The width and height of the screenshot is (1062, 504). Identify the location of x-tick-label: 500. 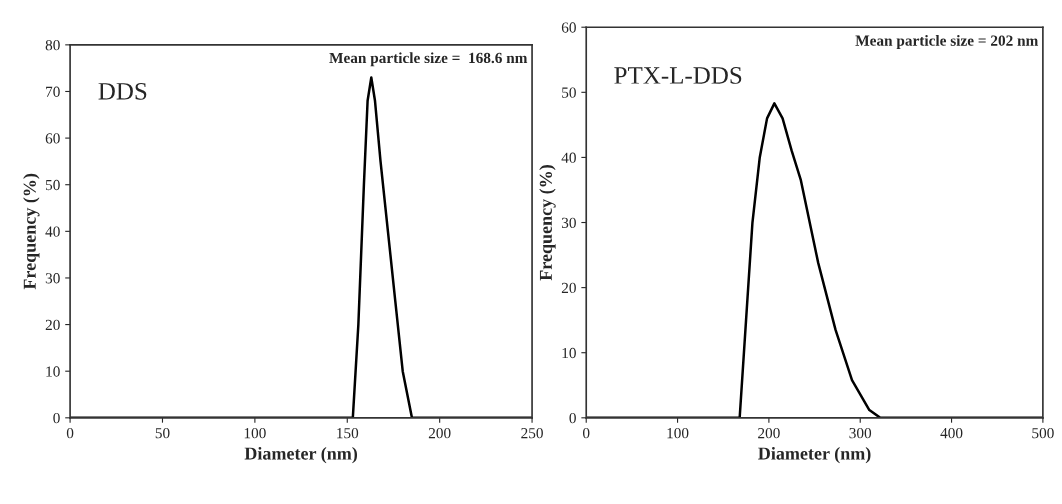
(1043, 433).